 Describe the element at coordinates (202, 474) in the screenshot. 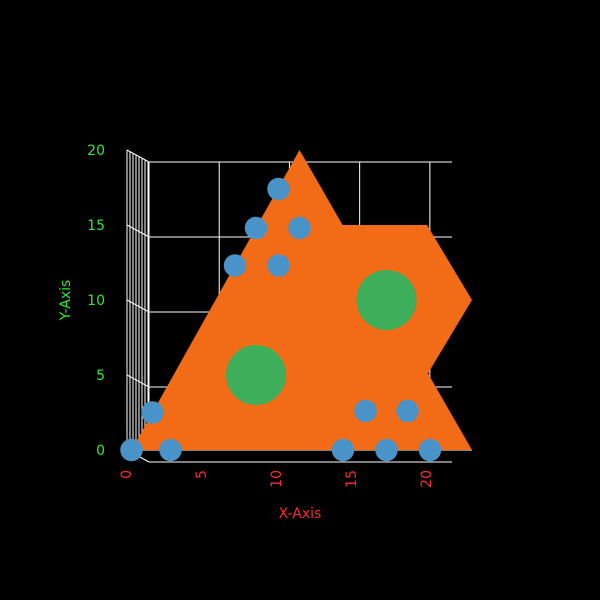

I see `x-tick-label-1: 5` at that location.